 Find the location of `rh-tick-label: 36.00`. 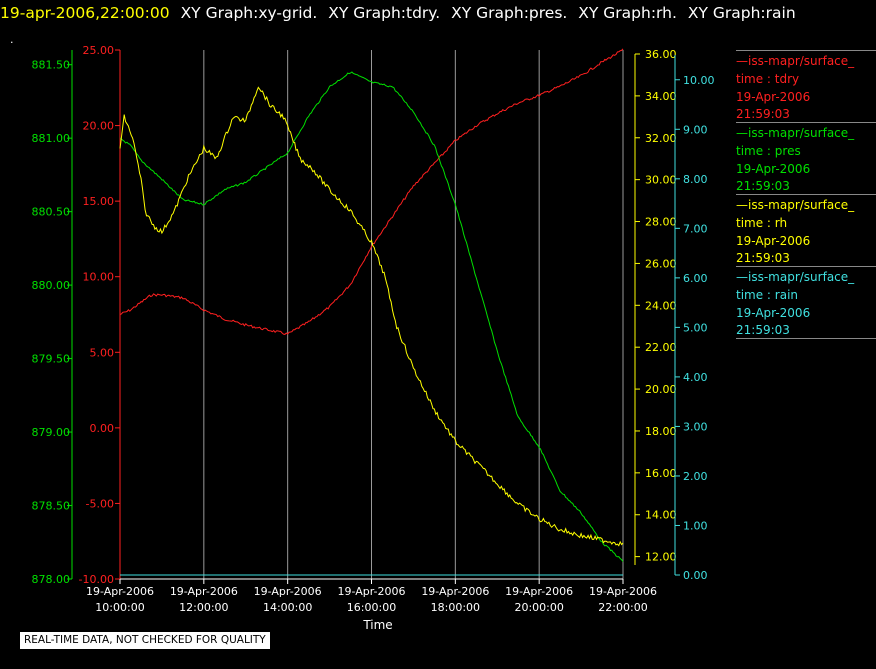

rh-tick-label: 36.00 is located at coordinates (661, 54).